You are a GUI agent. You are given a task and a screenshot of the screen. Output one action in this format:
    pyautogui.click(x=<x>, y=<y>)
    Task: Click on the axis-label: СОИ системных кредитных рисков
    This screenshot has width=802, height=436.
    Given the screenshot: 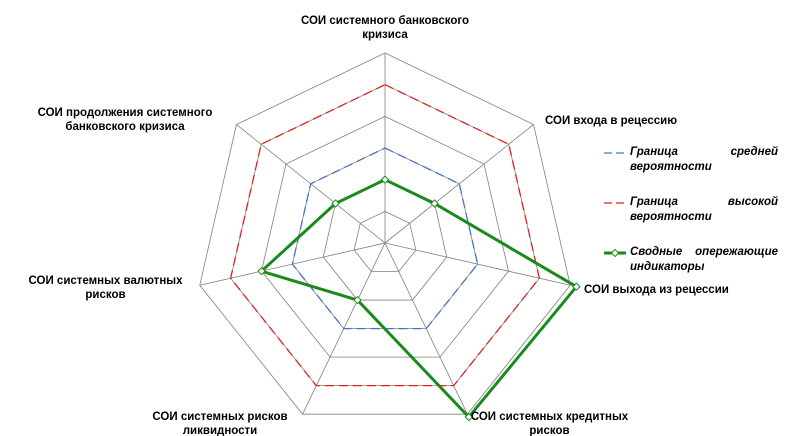 What is the action you would take?
    pyautogui.click(x=549, y=423)
    